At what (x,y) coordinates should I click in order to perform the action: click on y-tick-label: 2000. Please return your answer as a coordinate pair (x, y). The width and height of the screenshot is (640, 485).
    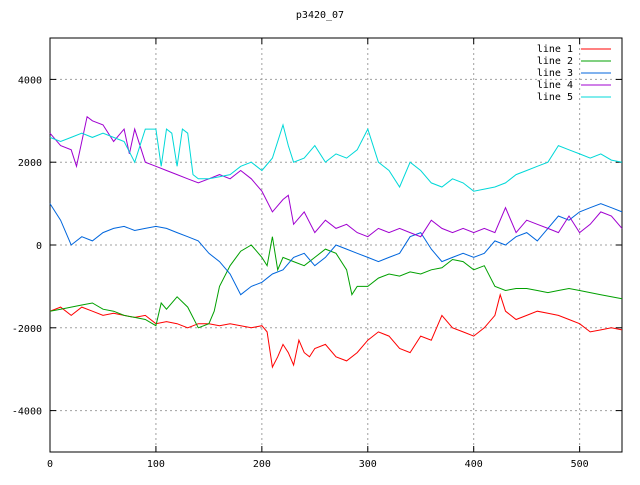
    Looking at the image, I should click on (30, 163).